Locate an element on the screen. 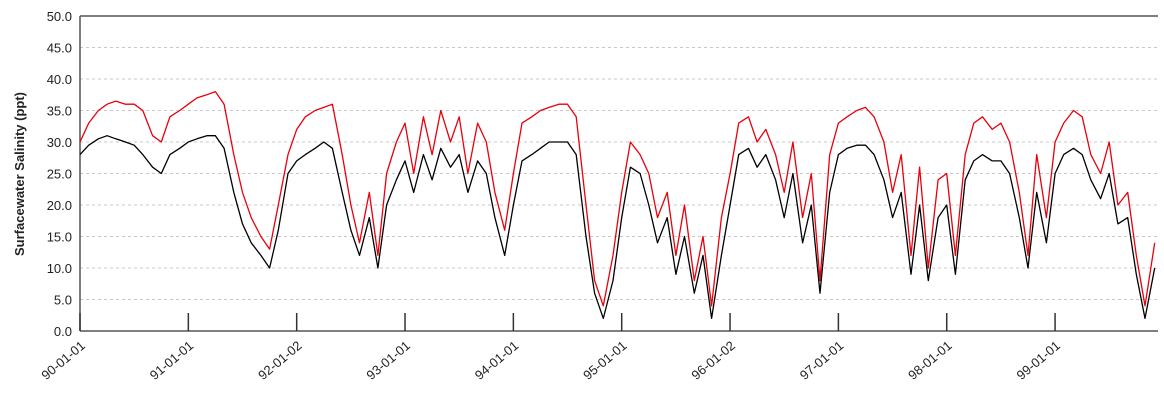  y-tick-label: 30.0 is located at coordinates (59, 142).